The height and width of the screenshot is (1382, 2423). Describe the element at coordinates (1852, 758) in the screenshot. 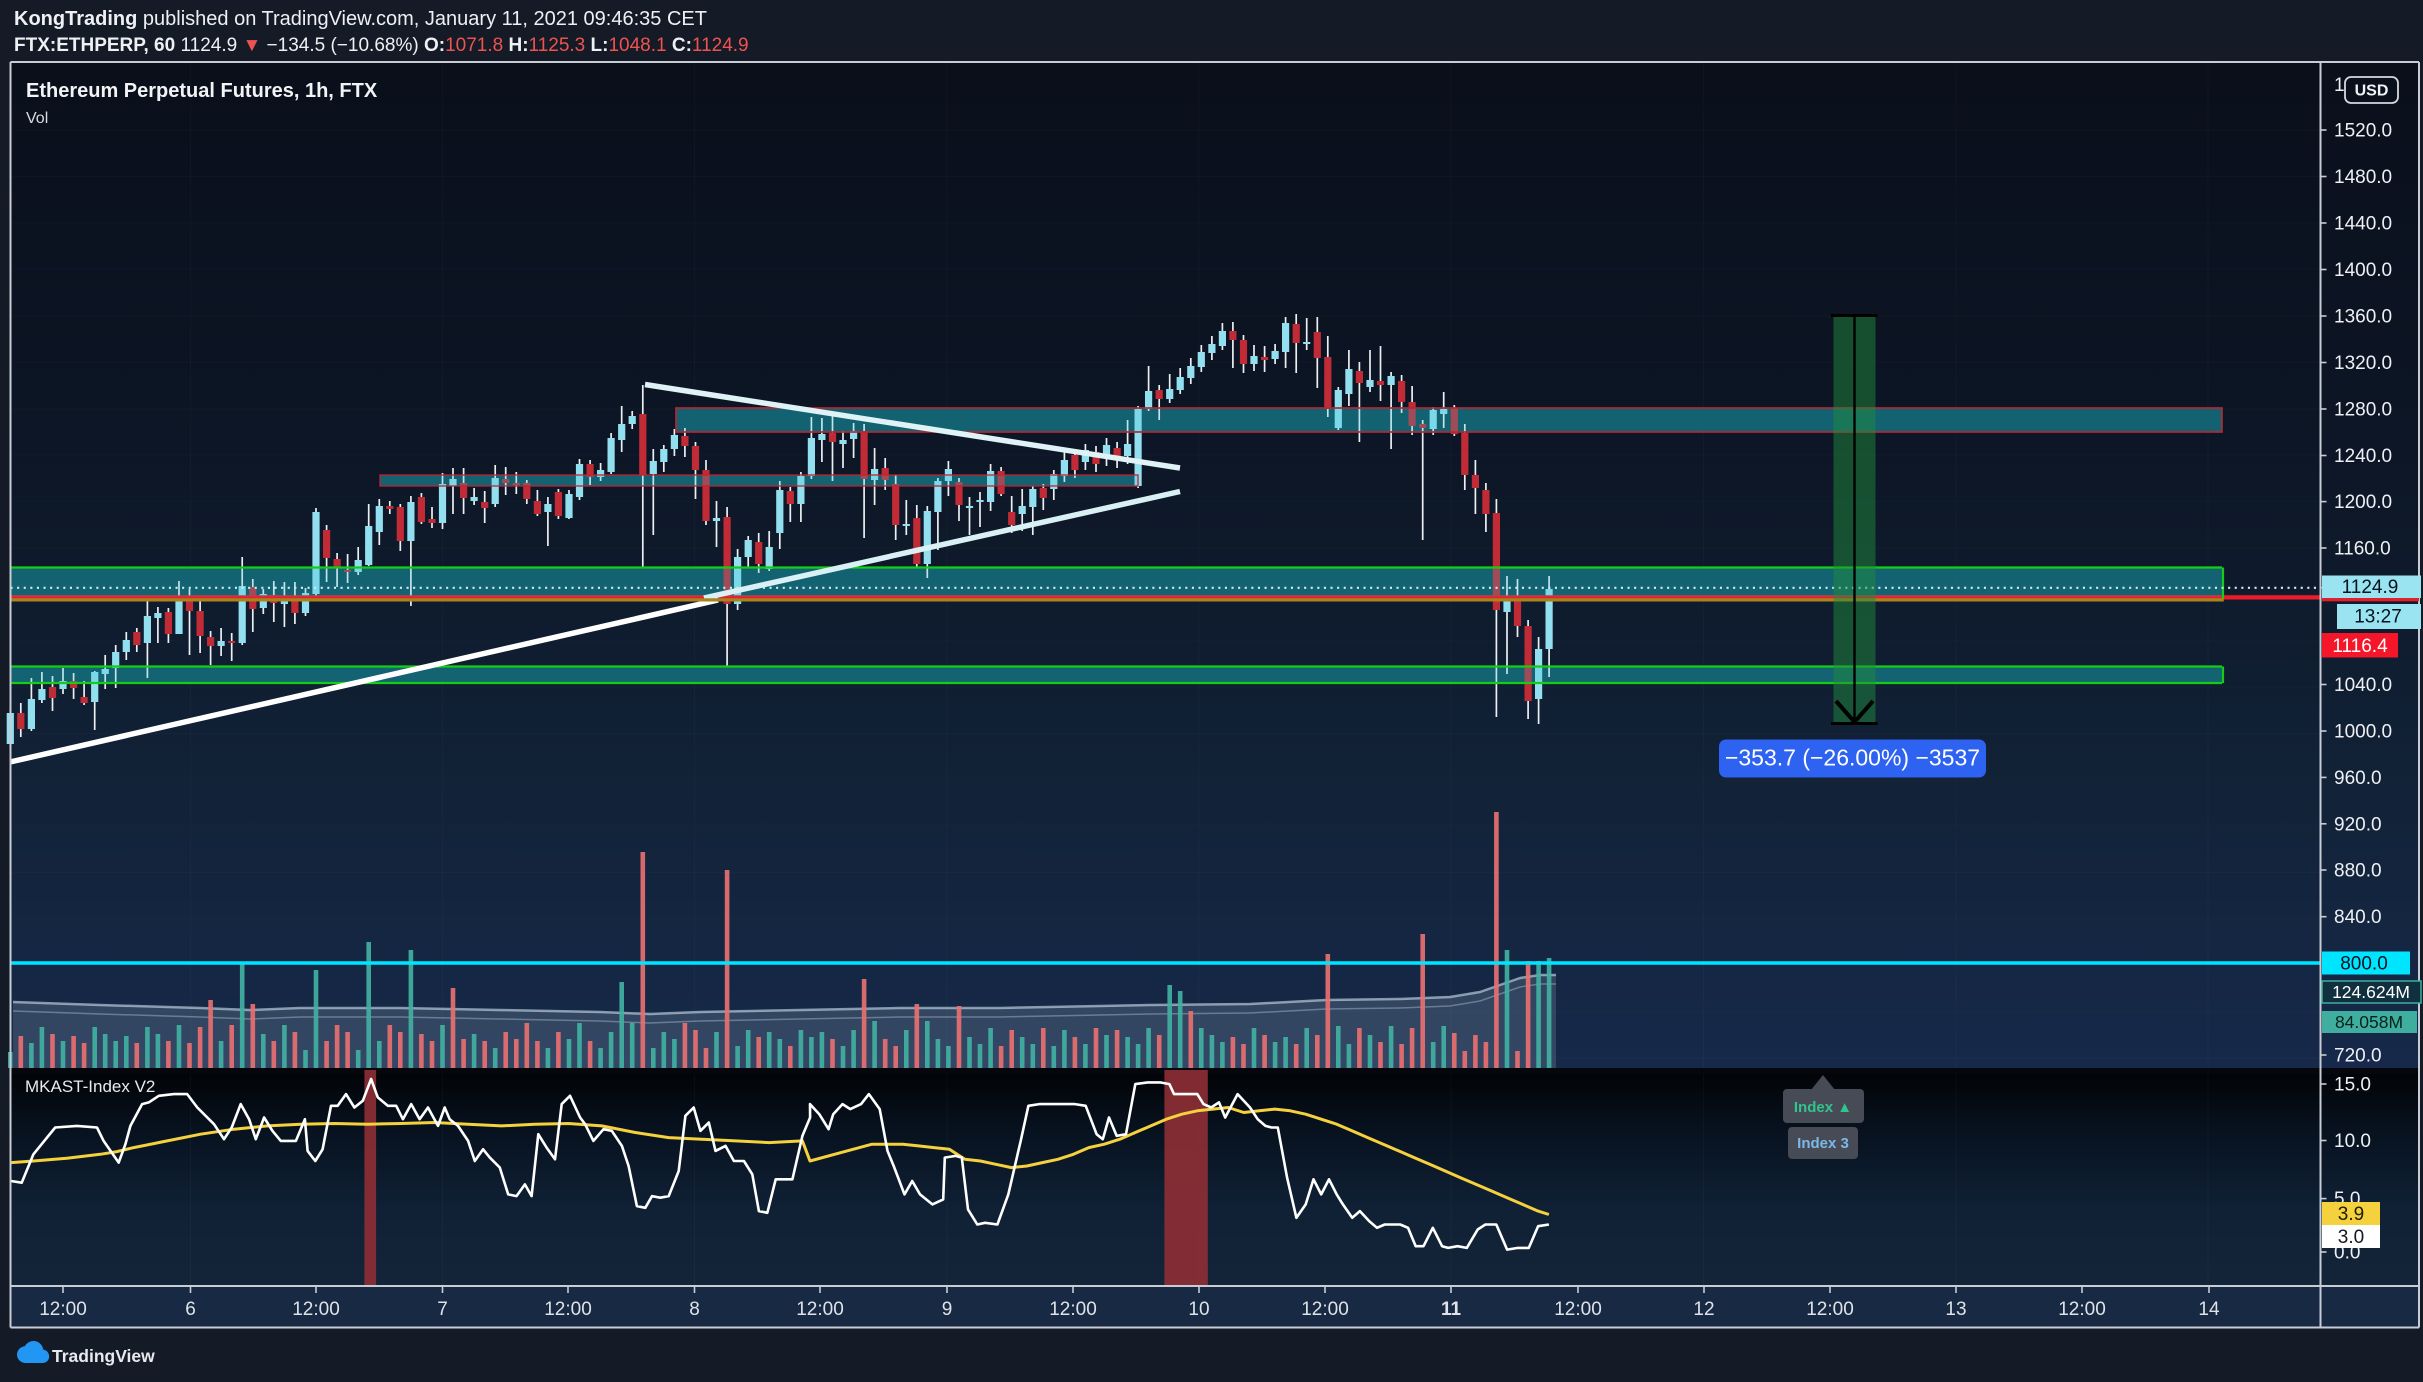

I see `svg-text: −353.7 (−26.00%) −3537` at that location.